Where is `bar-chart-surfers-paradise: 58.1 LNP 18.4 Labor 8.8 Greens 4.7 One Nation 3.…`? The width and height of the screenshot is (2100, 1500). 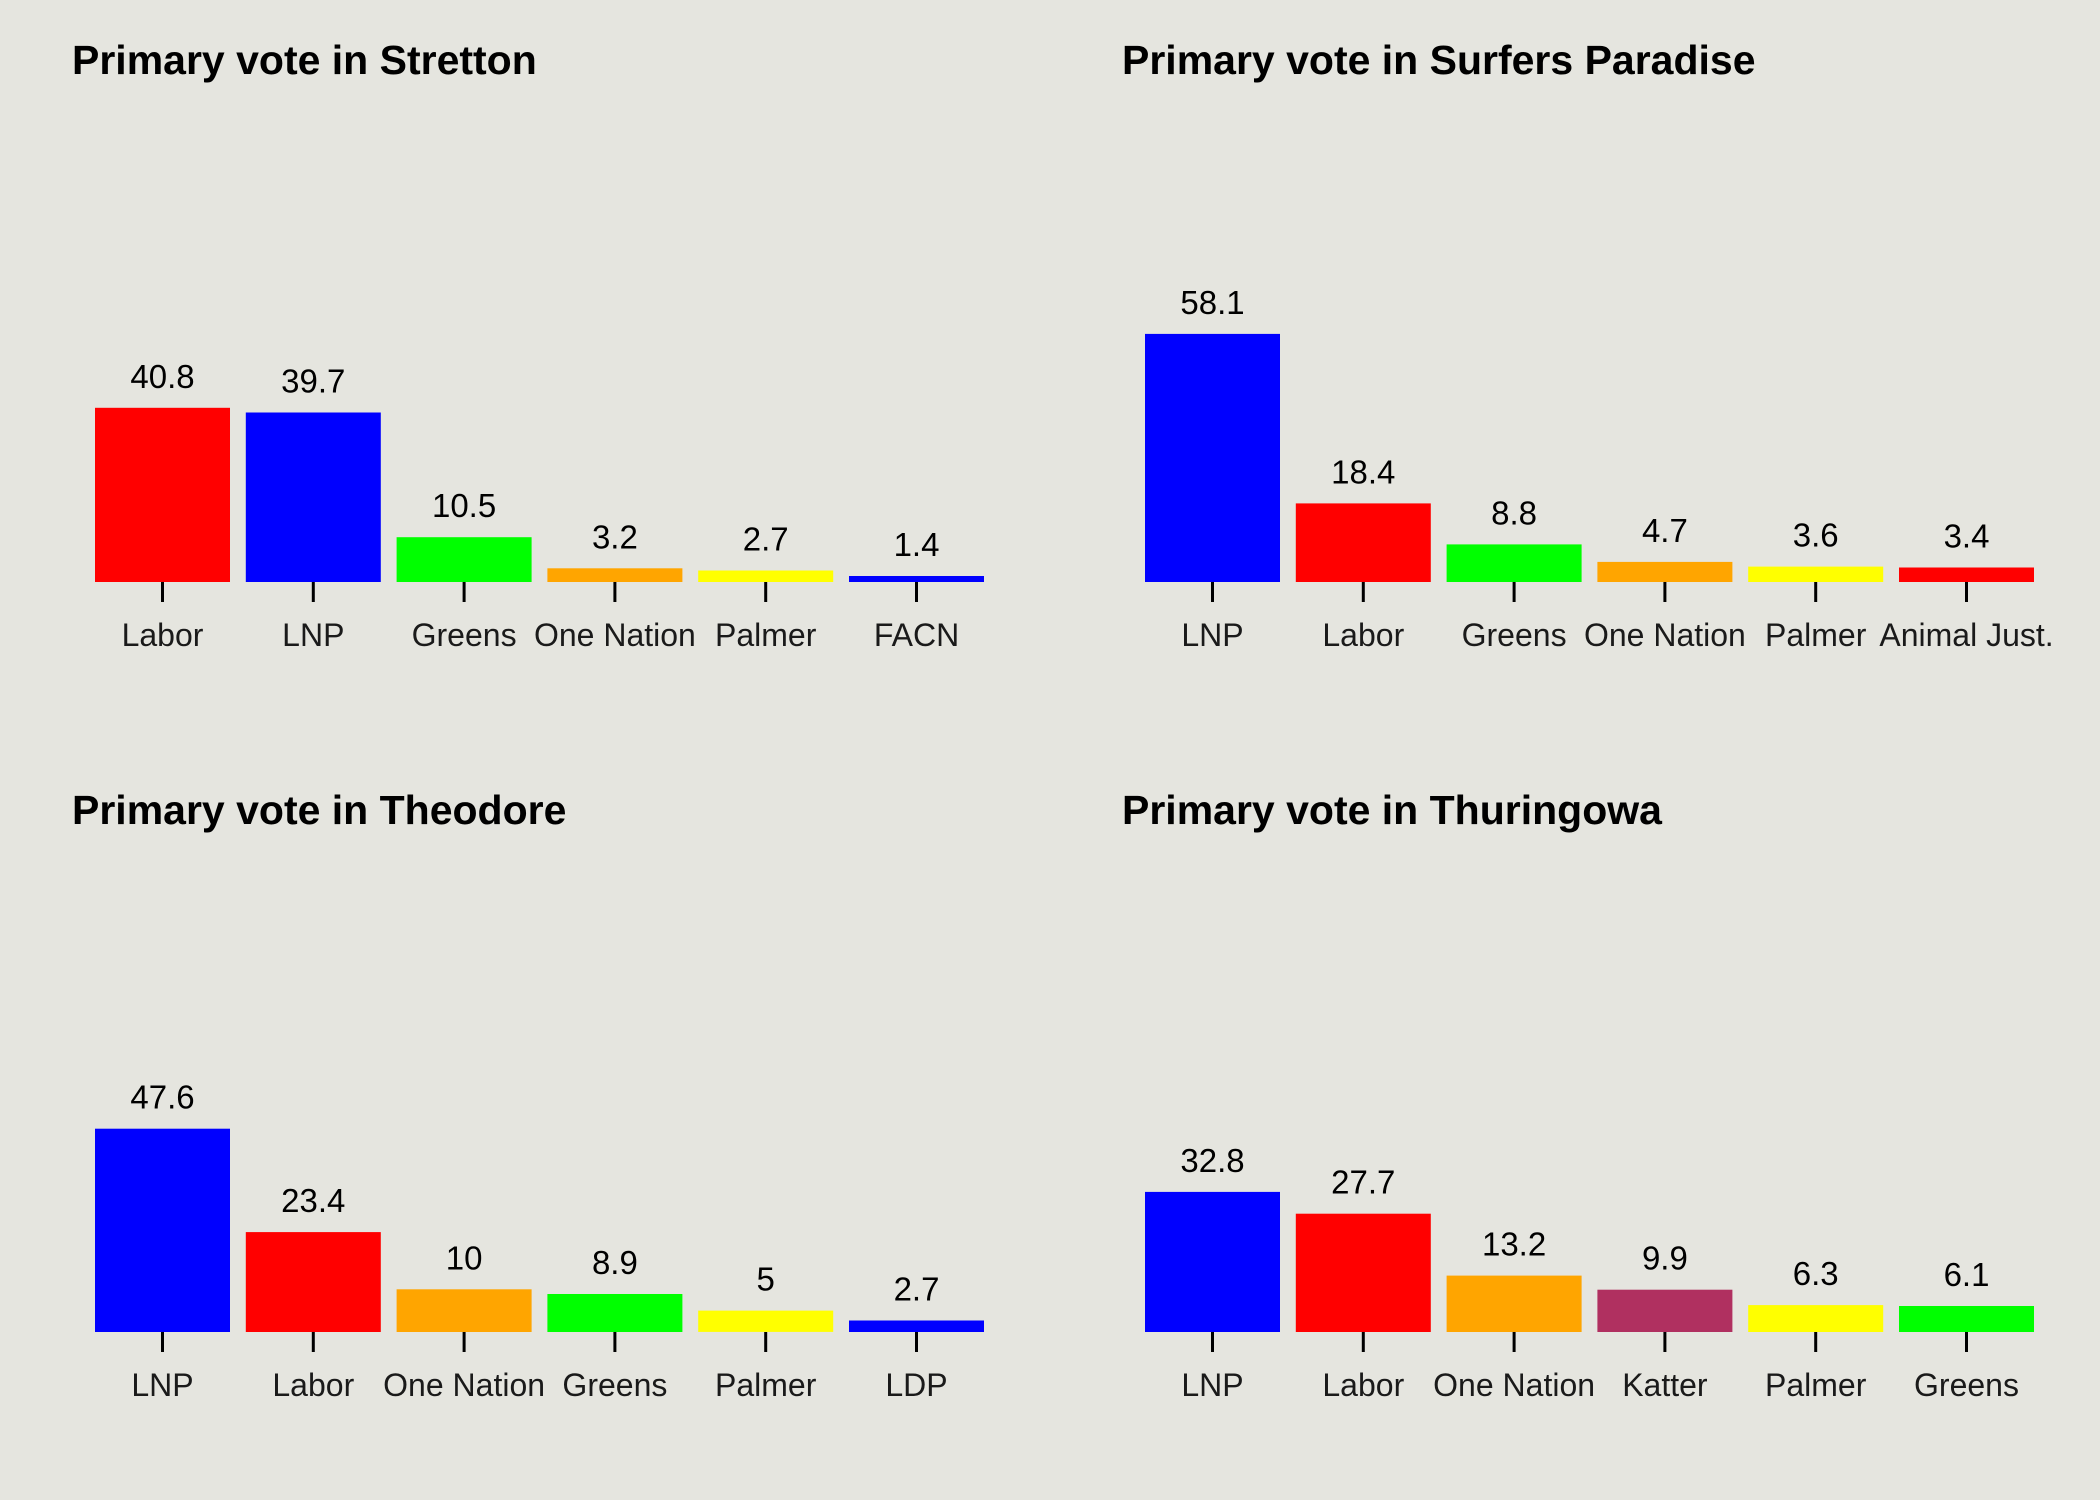
bar-chart-surfers-paradise: 58.1 LNP 18.4 Labor 8.8 Greens 4.7 One Nation 3.… is located at coordinates (1599, 468).